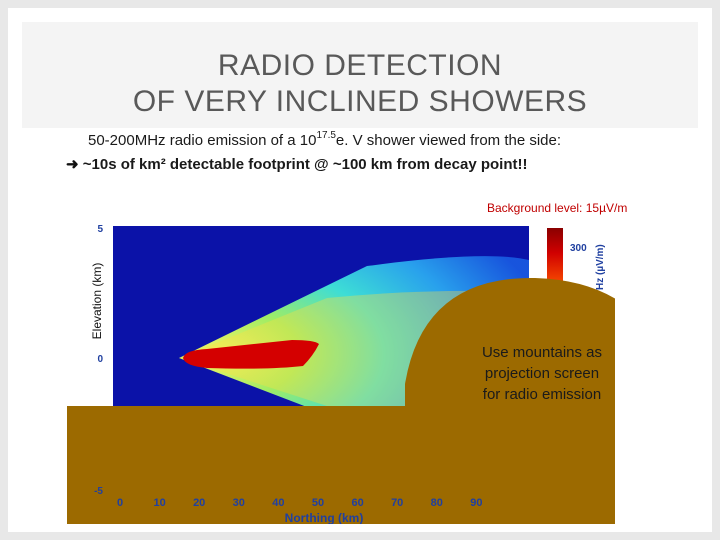 Image resolution: width=720 pixels, height=540 pixels. Describe the element at coordinates (72, 164) in the screenshot. I see `arrow-right-icon: ➜` at that location.